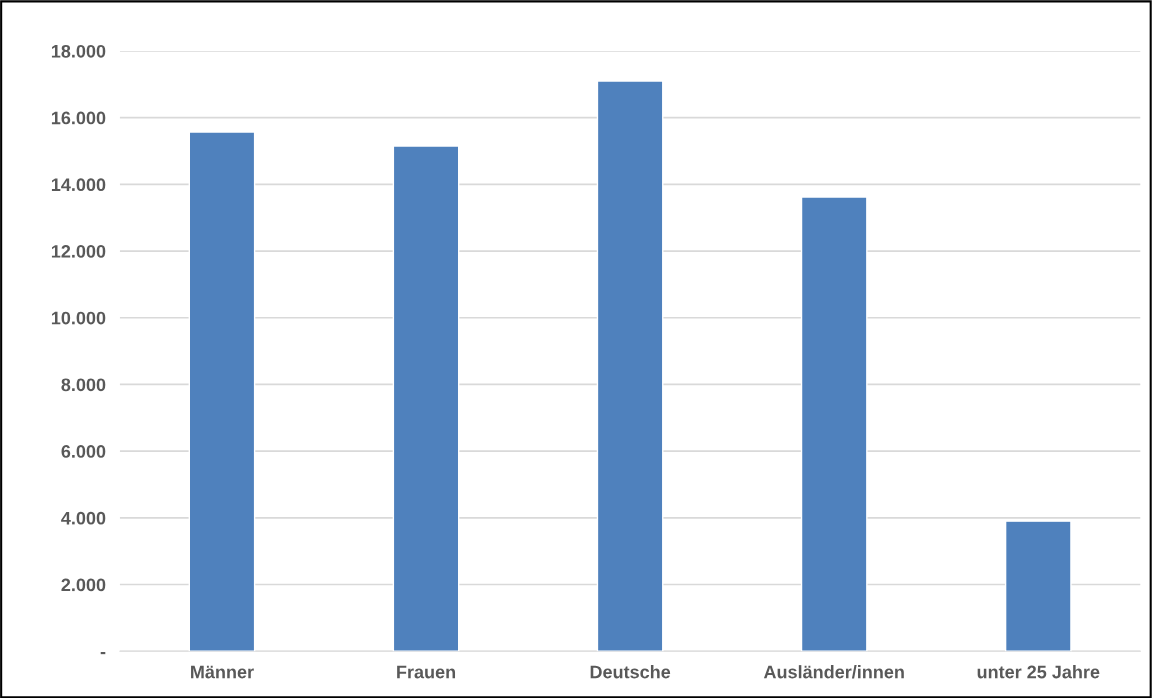  I want to click on y-tick-label: 4.000, so click(83, 518).